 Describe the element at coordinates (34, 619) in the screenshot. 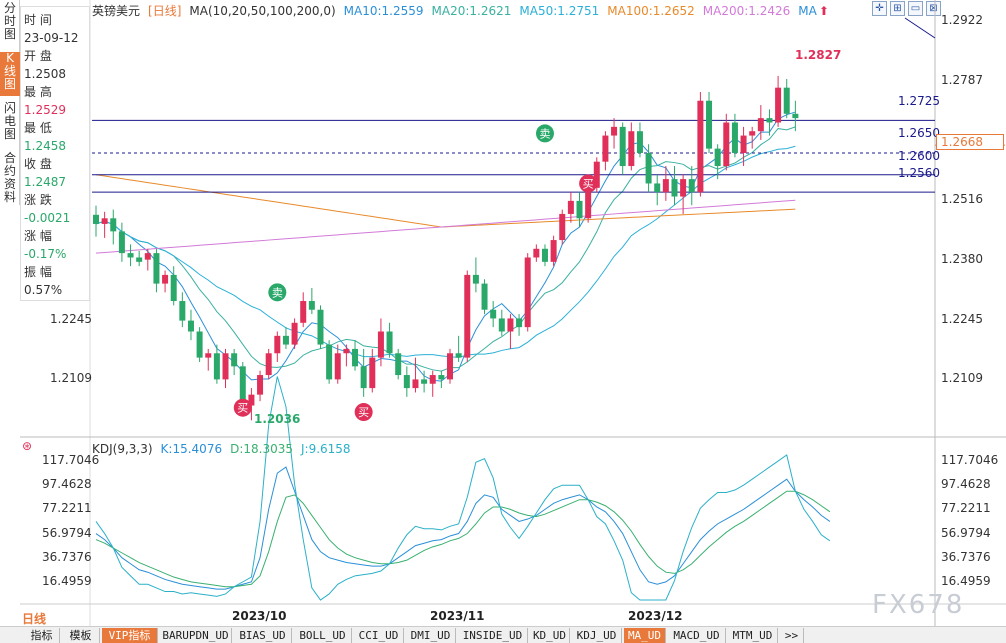

I see `period-button: 日线` at that location.